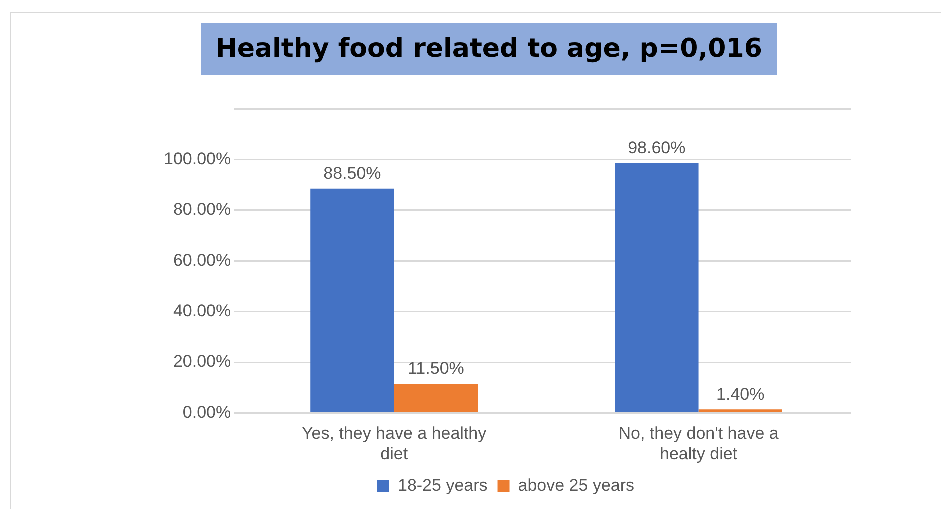  Describe the element at coordinates (202, 362) in the screenshot. I see `y-tick-label: 20.00%` at that location.